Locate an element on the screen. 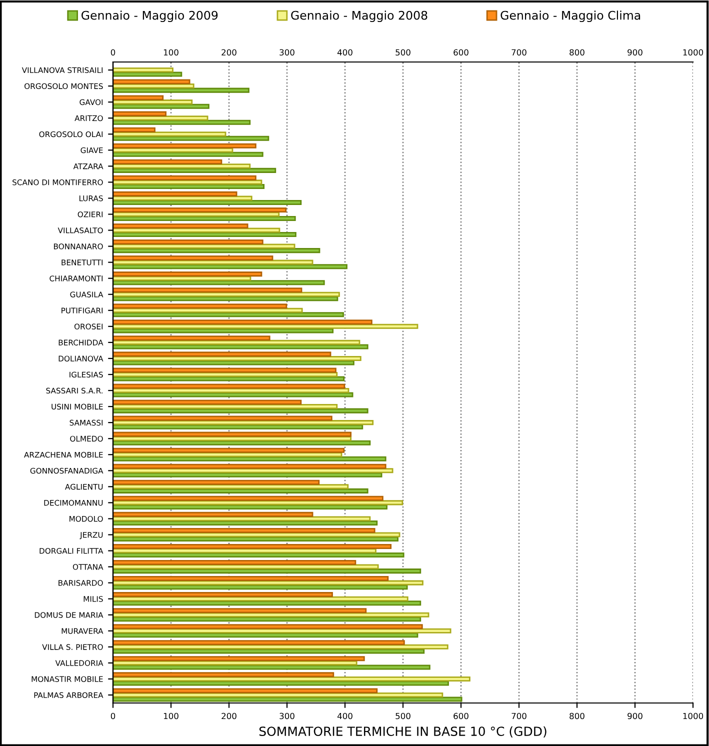  x-axis-title: SOMMATORIE TERMICHE IN BASE 10 °C (GDD) is located at coordinates (402, 732).